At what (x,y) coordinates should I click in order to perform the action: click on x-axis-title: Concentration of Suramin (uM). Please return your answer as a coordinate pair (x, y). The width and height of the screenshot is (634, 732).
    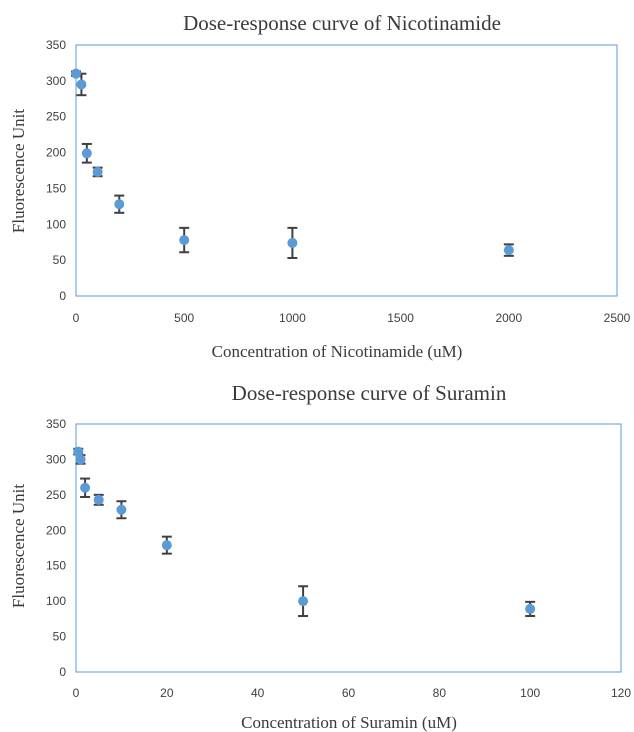
    Looking at the image, I should click on (349, 722).